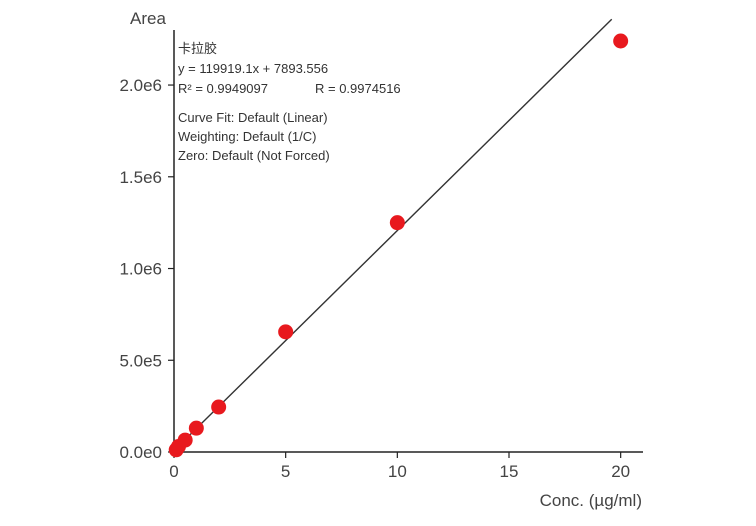 The image size is (756, 526). Describe the element at coordinates (223, 88) in the screenshot. I see `r-squared: R² = 0.9949097` at that location.